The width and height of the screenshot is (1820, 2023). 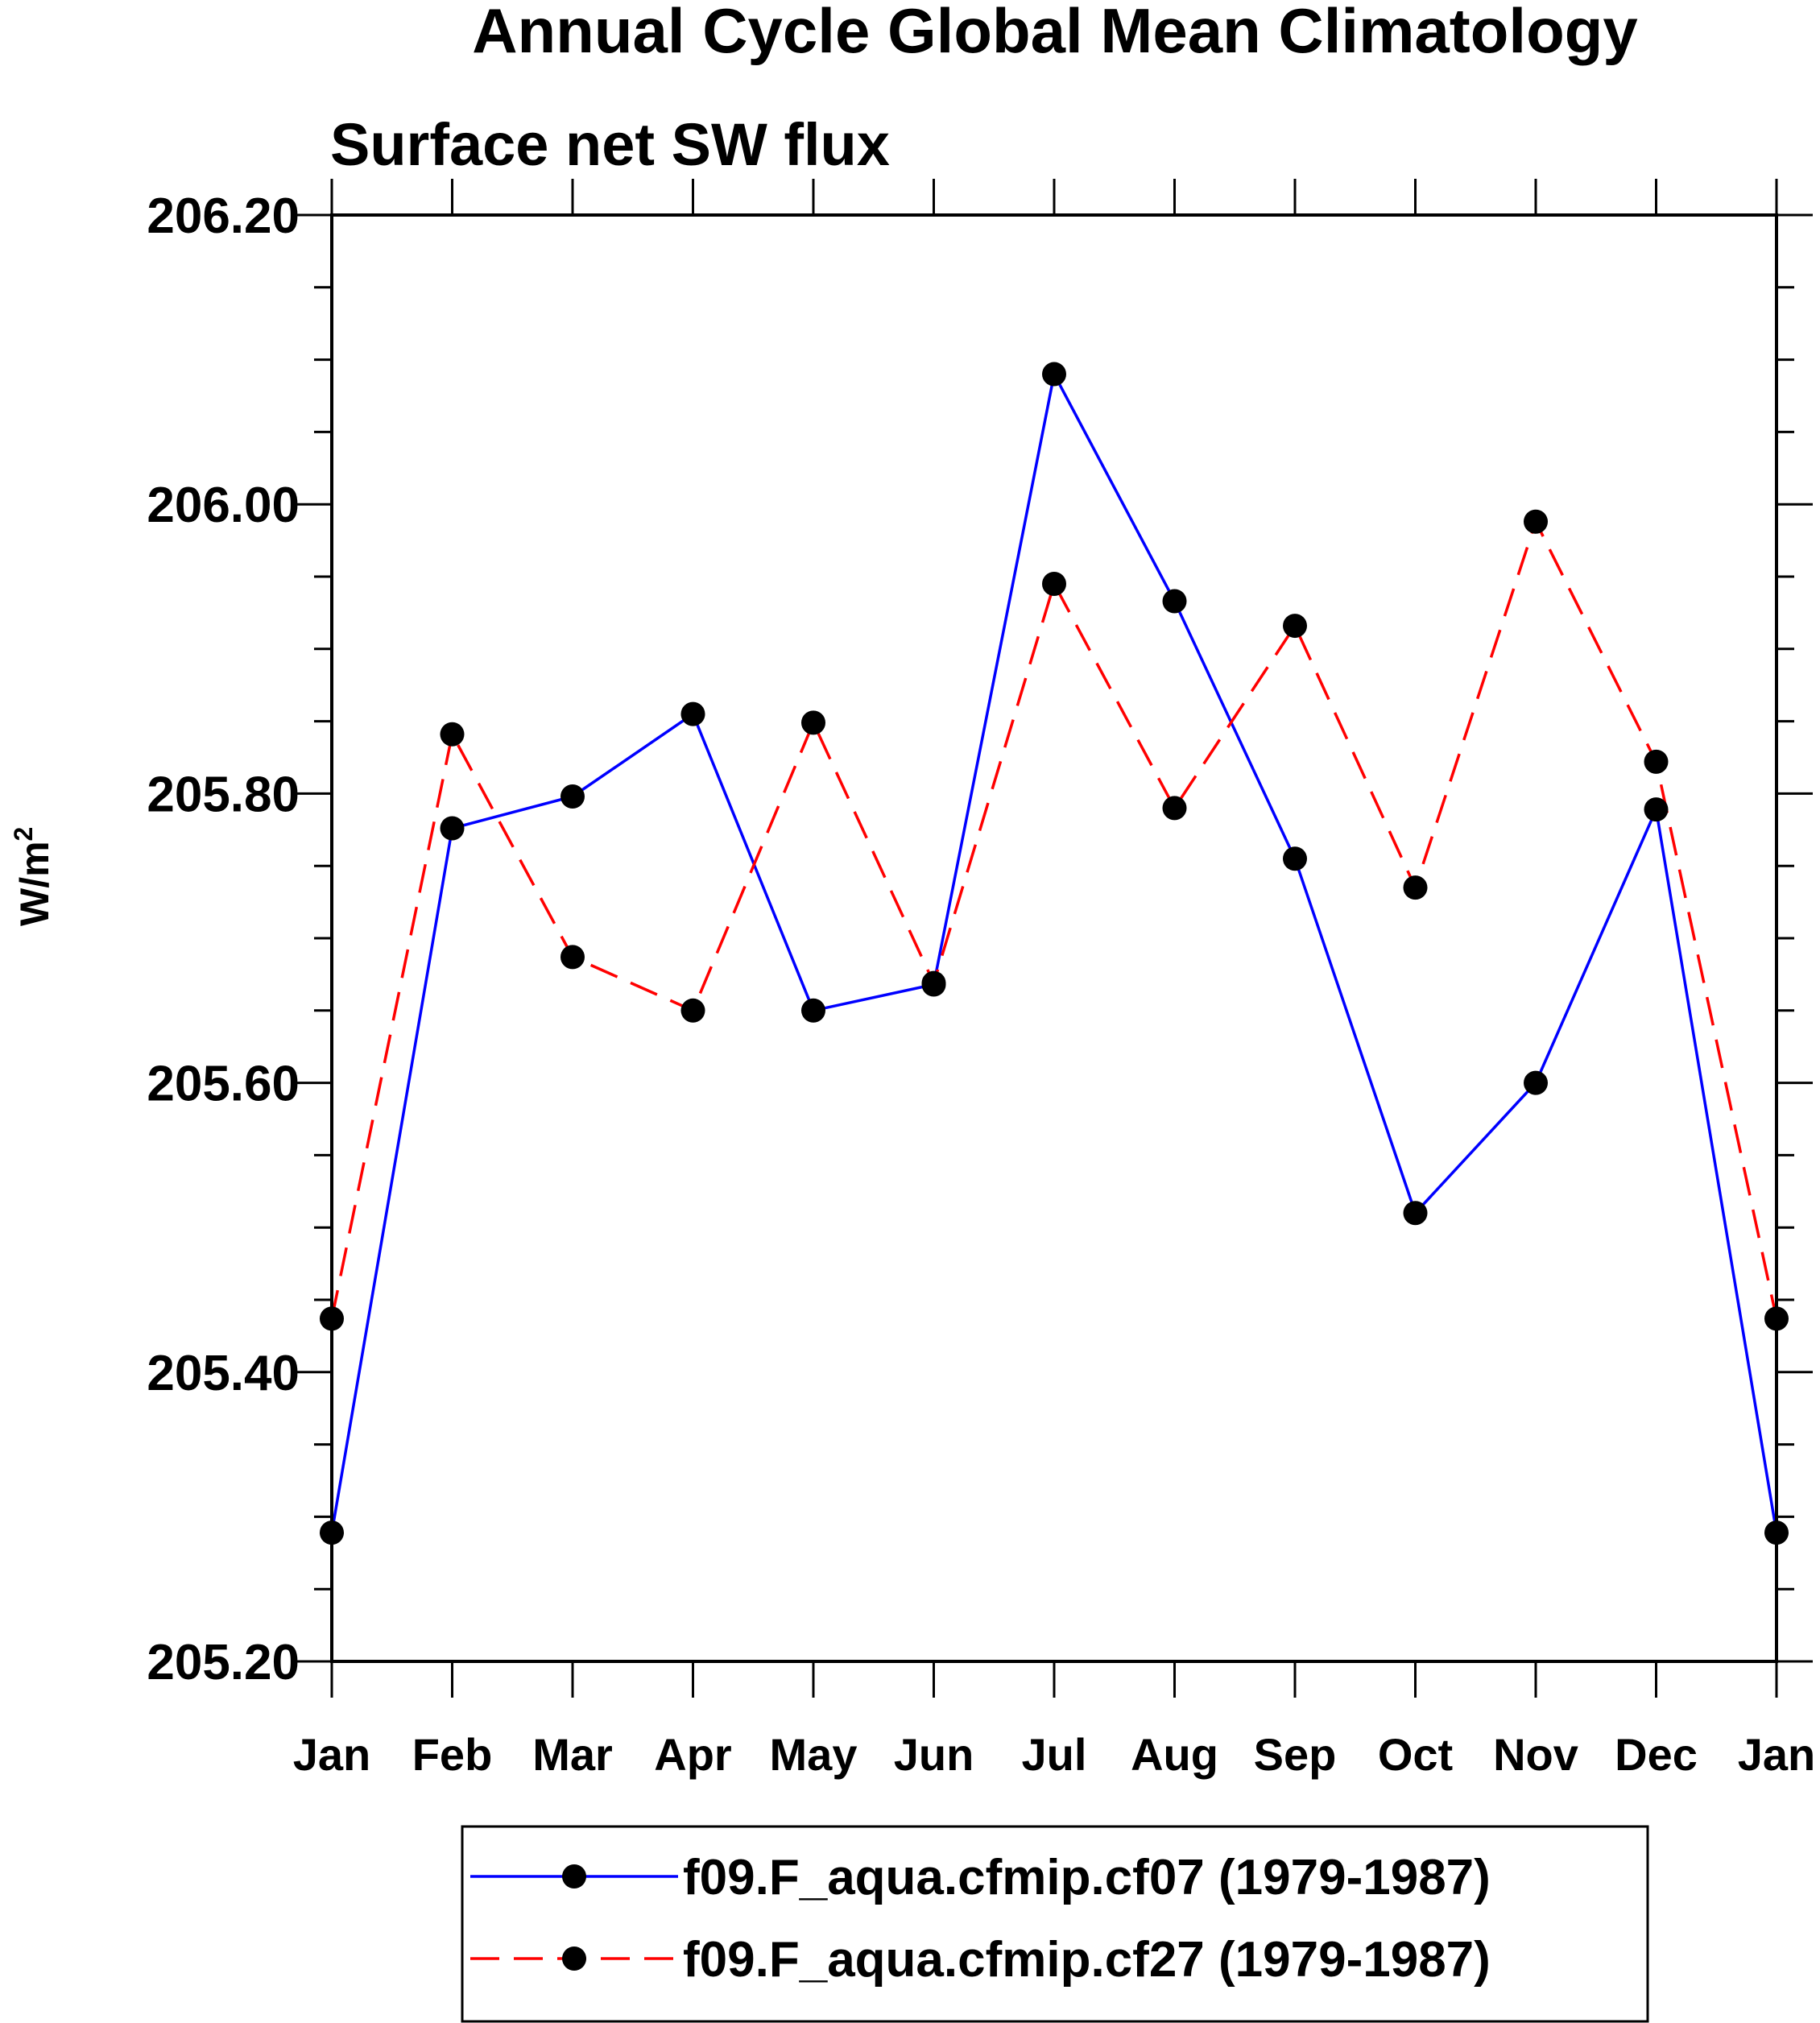 What do you see at coordinates (934, 1755) in the screenshot?
I see `x-tick-label: Jun` at bounding box center [934, 1755].